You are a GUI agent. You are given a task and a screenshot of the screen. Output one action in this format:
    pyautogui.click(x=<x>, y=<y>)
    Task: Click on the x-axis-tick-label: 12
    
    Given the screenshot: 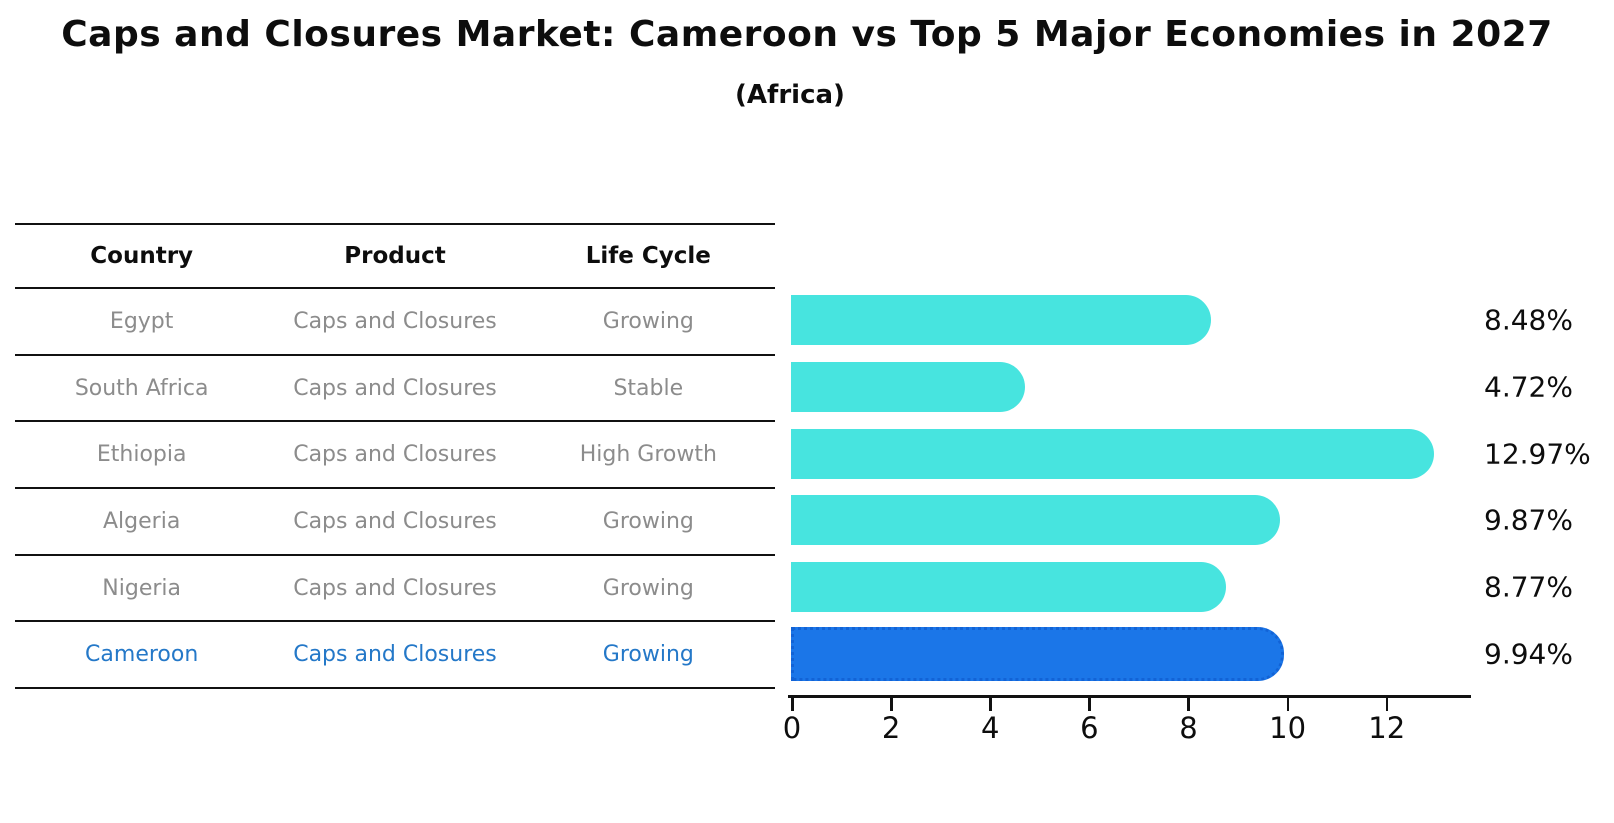 What is the action you would take?
    pyautogui.click(x=1387, y=728)
    